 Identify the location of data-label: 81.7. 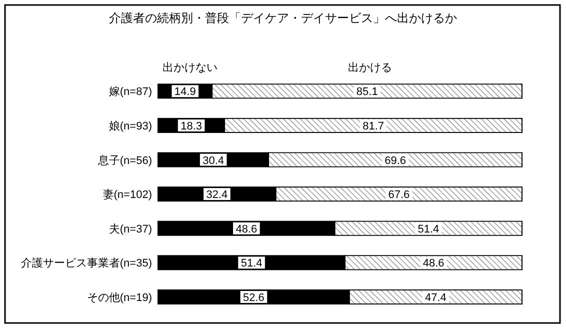
(373, 126).